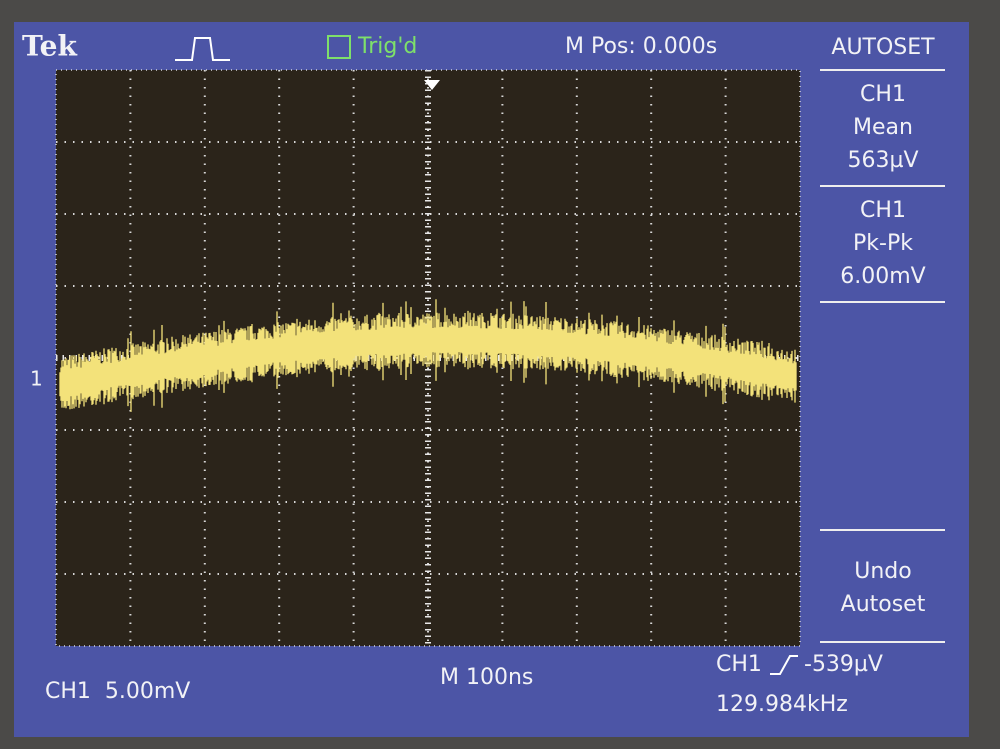 Image resolution: width=1000 pixels, height=749 pixels. I want to click on trigger-level: -539µV, so click(843, 664).